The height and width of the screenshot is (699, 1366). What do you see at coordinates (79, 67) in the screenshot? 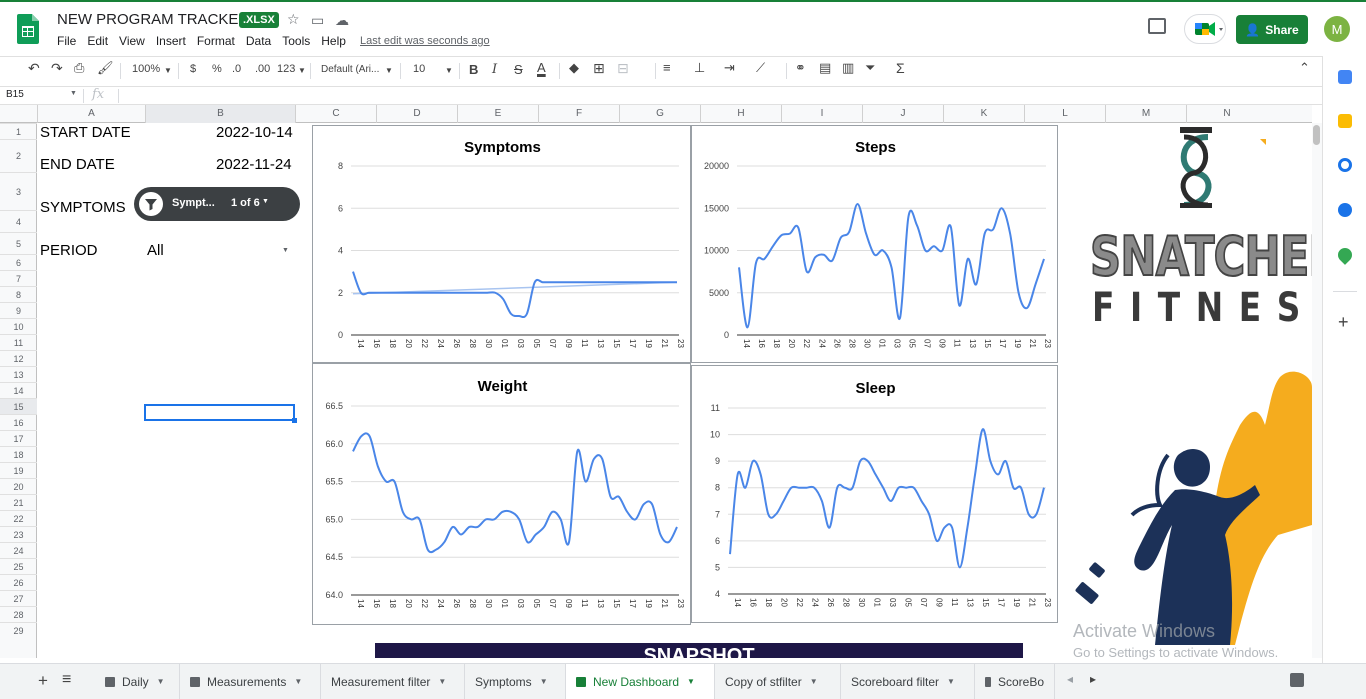
I see `print-icon: ⎙` at bounding box center [79, 67].